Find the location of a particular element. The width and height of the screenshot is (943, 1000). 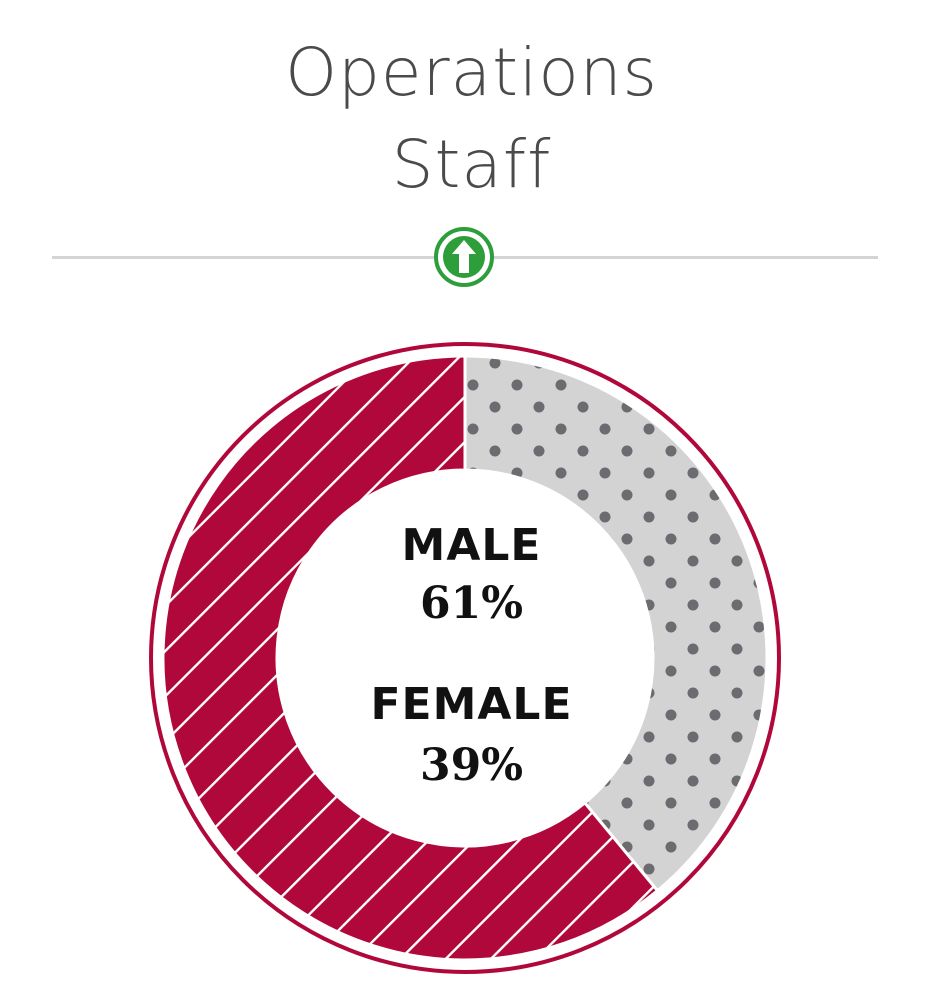

chart-title-line2: Staff is located at coordinates (471, 164).